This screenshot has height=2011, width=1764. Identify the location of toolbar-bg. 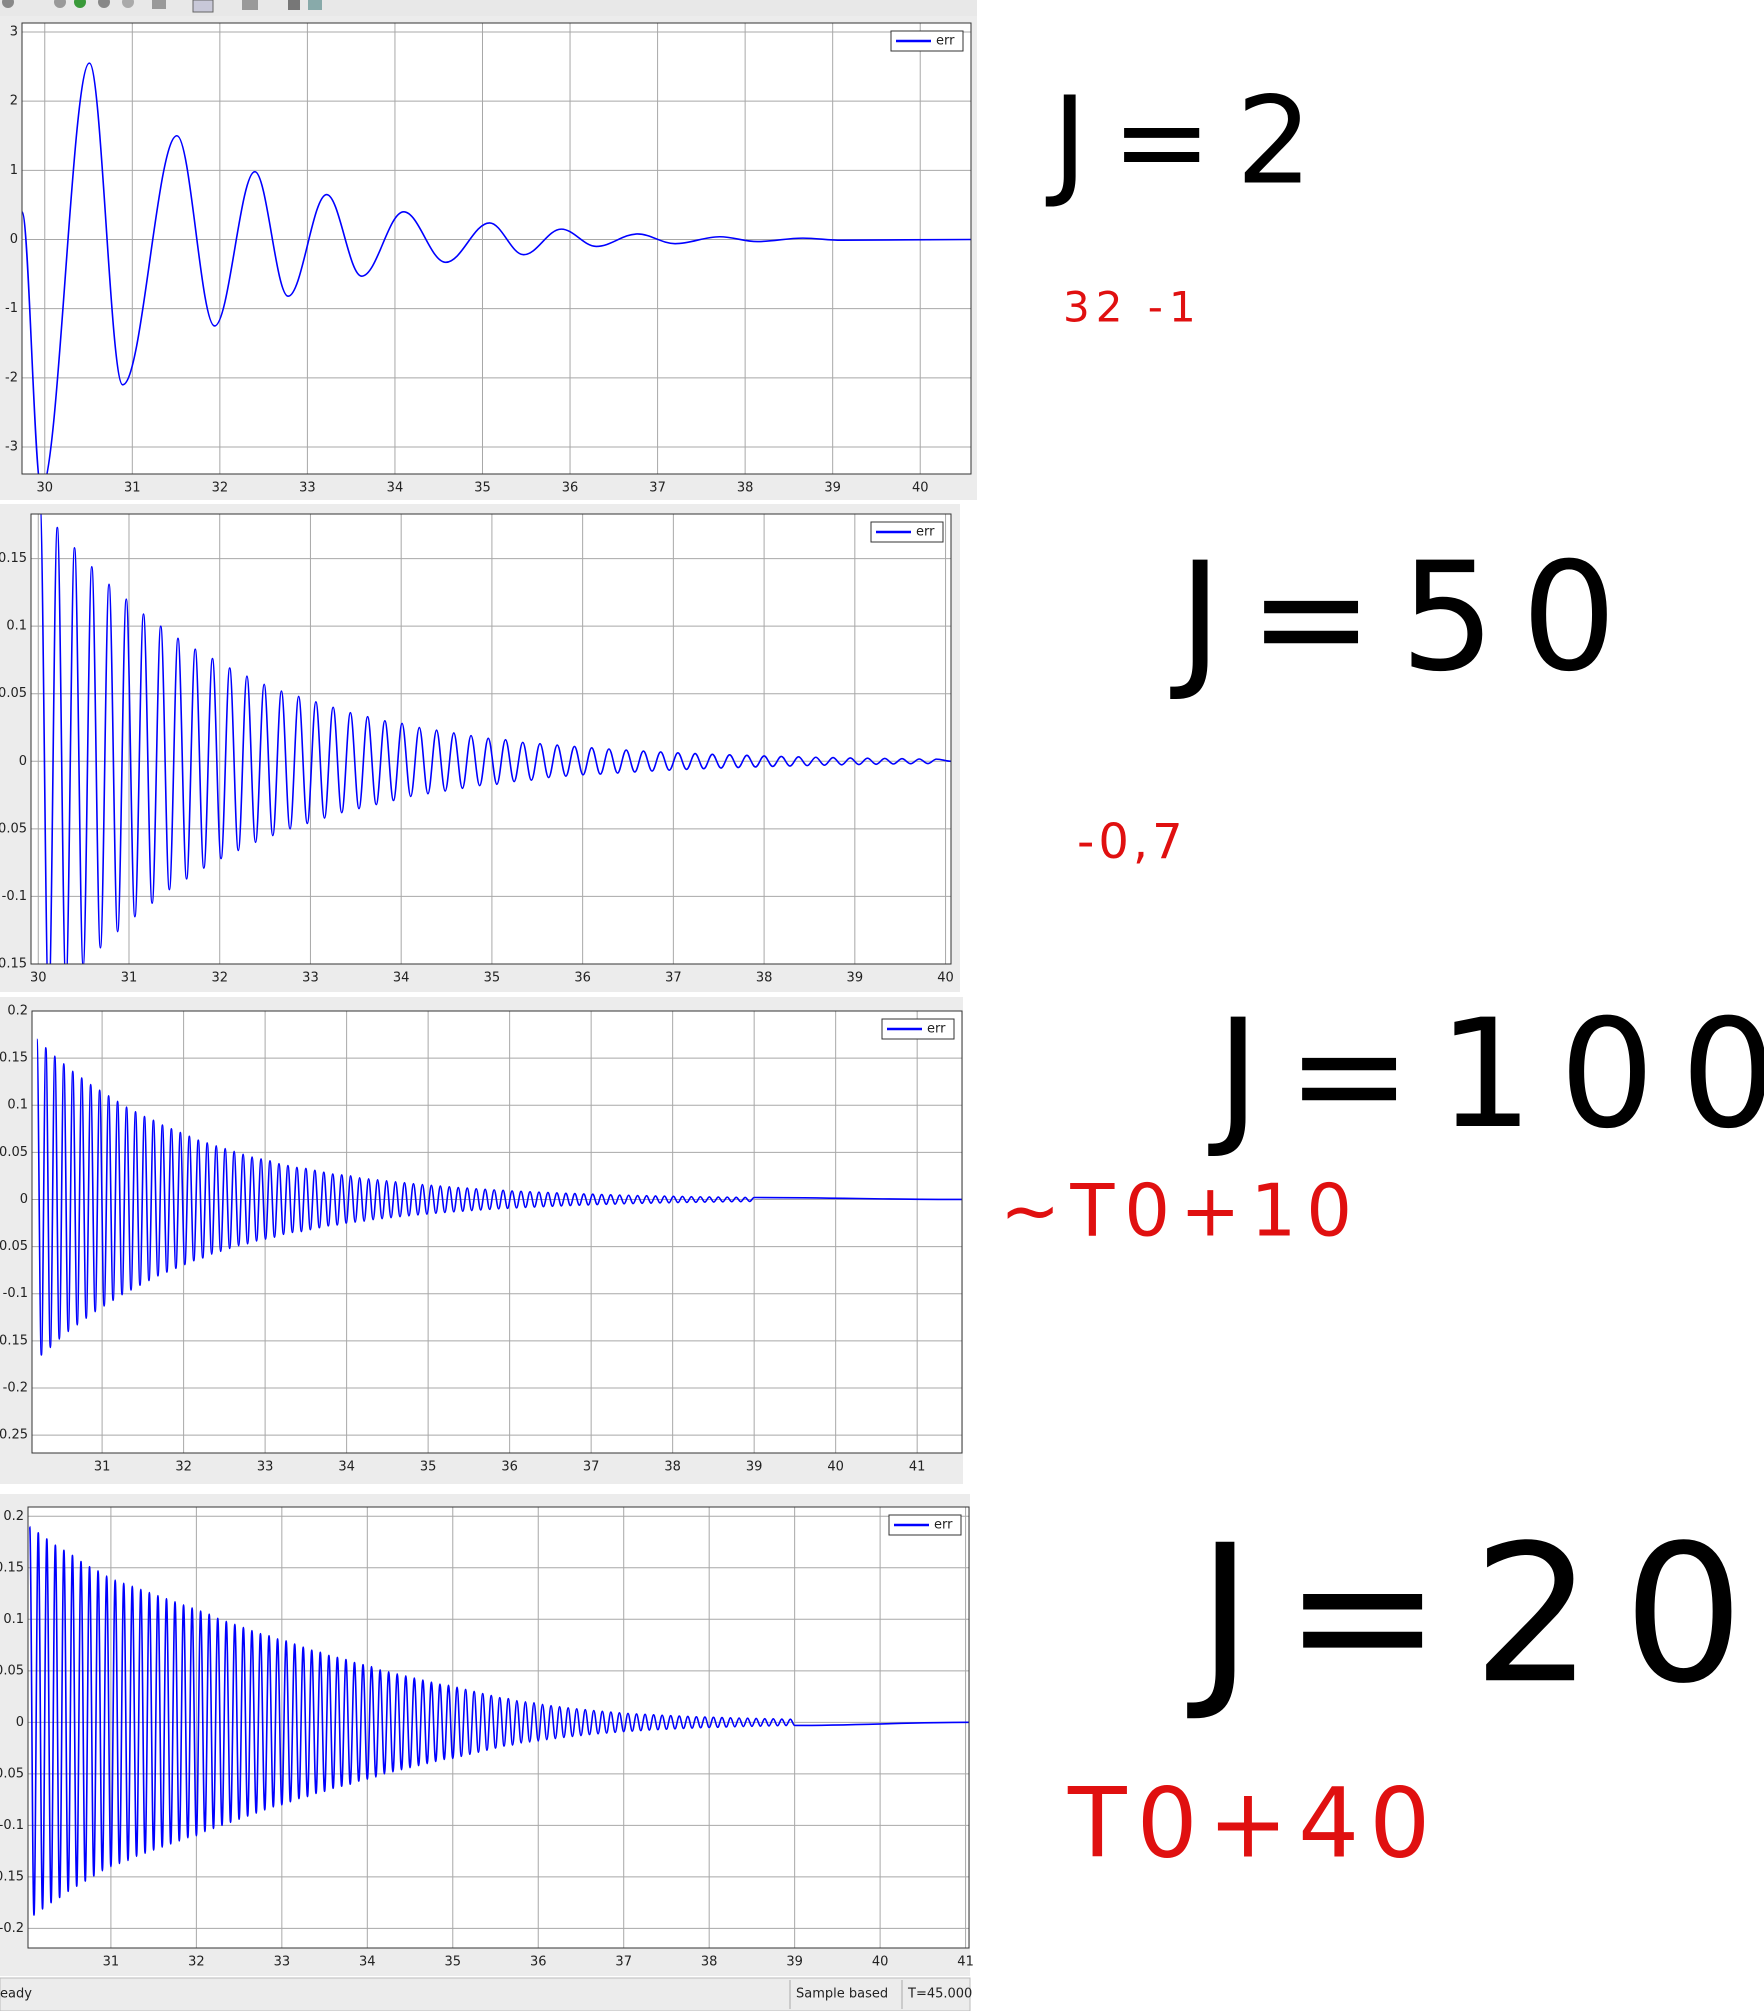
(488, 8).